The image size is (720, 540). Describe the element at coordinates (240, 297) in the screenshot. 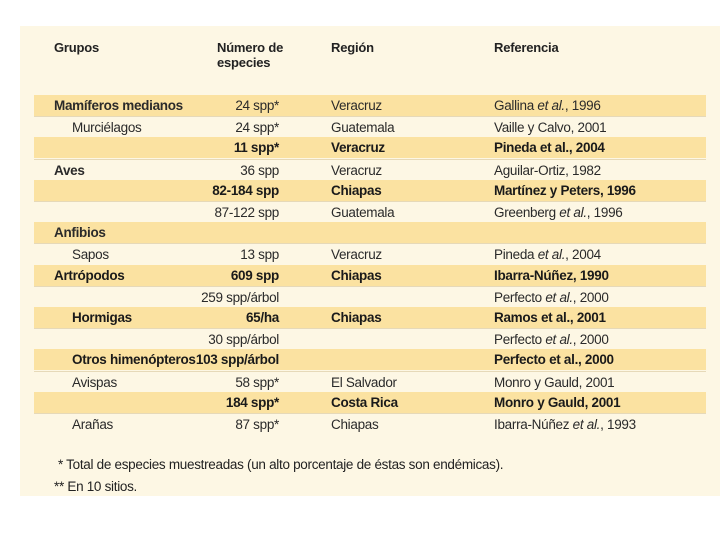

I see `cell-number: 259 spp/árbol` at that location.